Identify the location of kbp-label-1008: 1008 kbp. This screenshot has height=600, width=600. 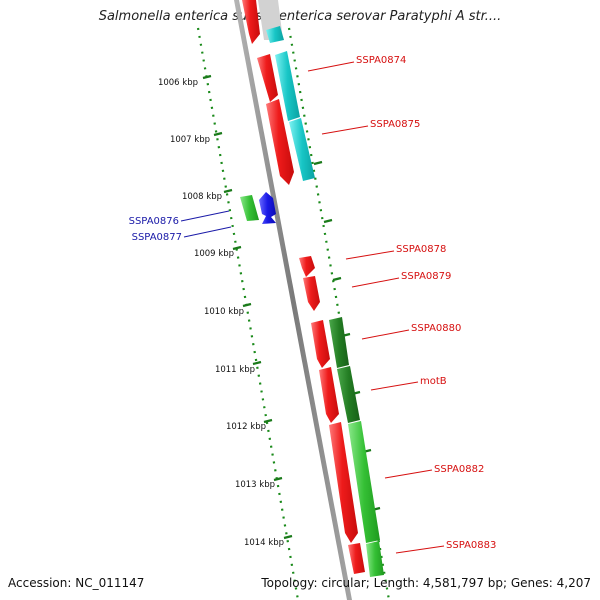
(202, 197).